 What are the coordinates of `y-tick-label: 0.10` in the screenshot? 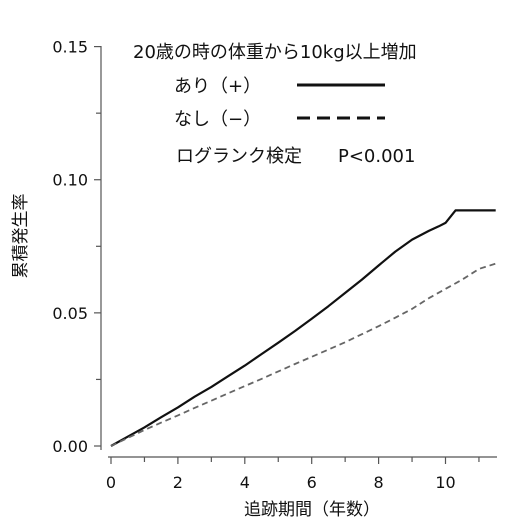 It's located at (70, 180).